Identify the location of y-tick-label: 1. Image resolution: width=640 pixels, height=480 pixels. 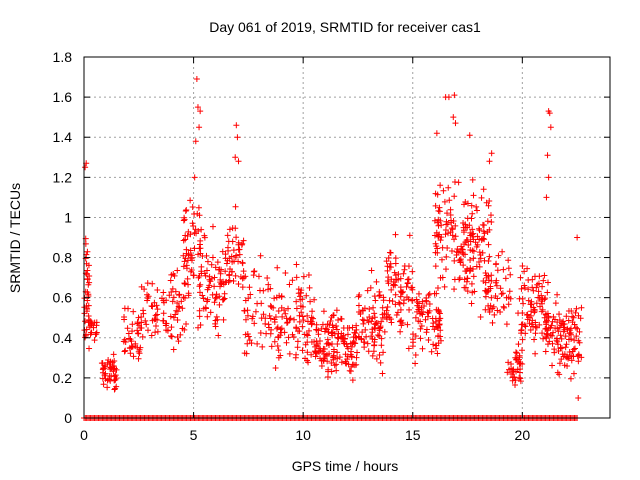
(68, 217).